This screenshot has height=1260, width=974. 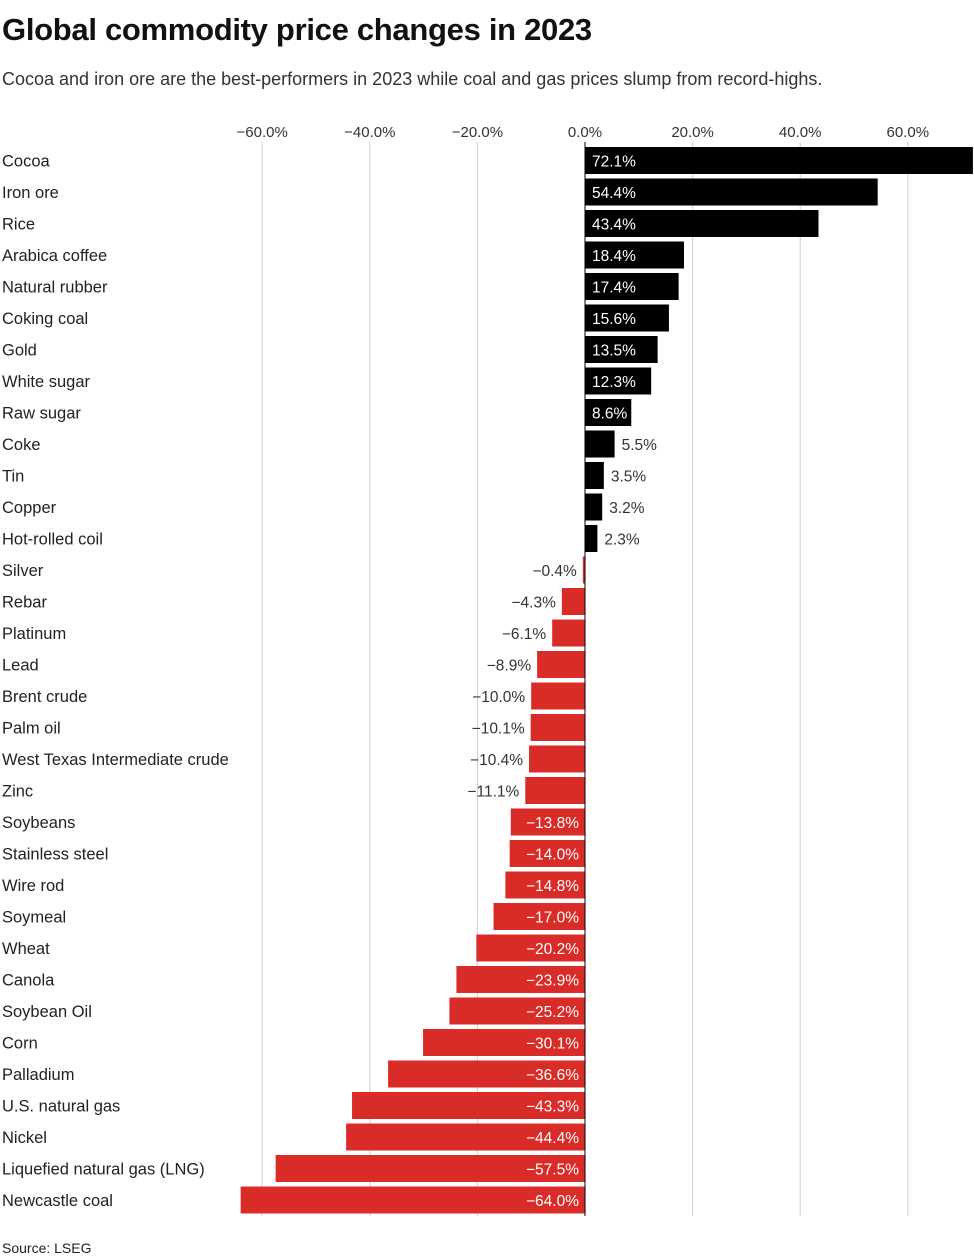 I want to click on category-label: Newcastle coal, so click(x=57, y=1201).